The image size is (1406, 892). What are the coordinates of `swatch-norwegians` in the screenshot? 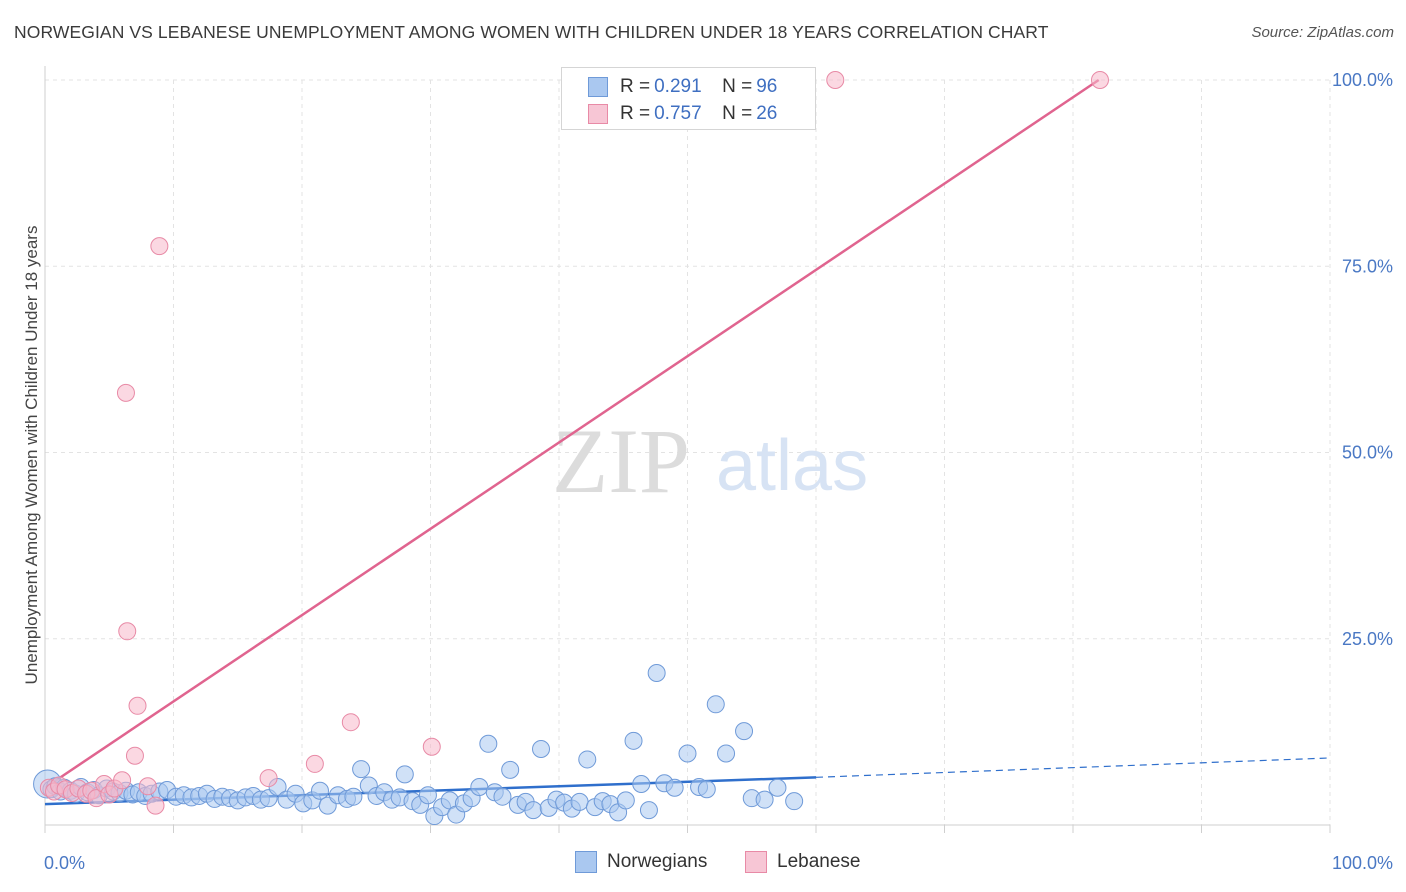 It's located at (586, 862).